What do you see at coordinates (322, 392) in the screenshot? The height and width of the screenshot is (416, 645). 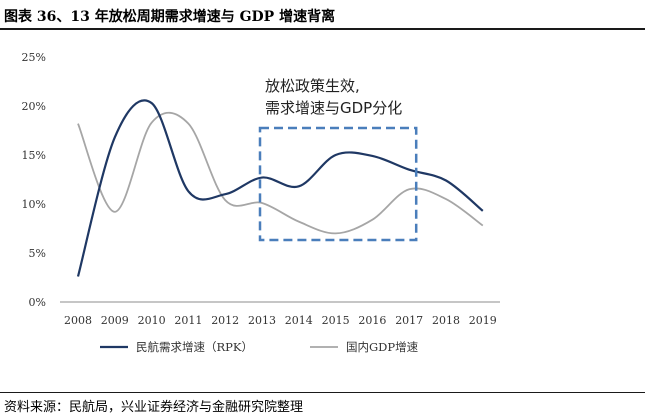 I see `footer-rule` at bounding box center [322, 392].